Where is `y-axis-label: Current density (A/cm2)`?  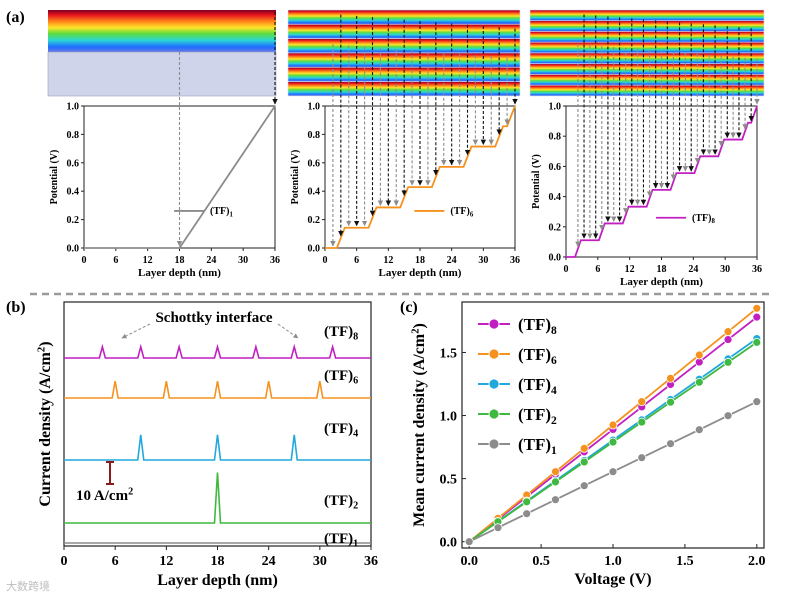 y-axis-label: Current density (A/cm2) is located at coordinates (45, 423).